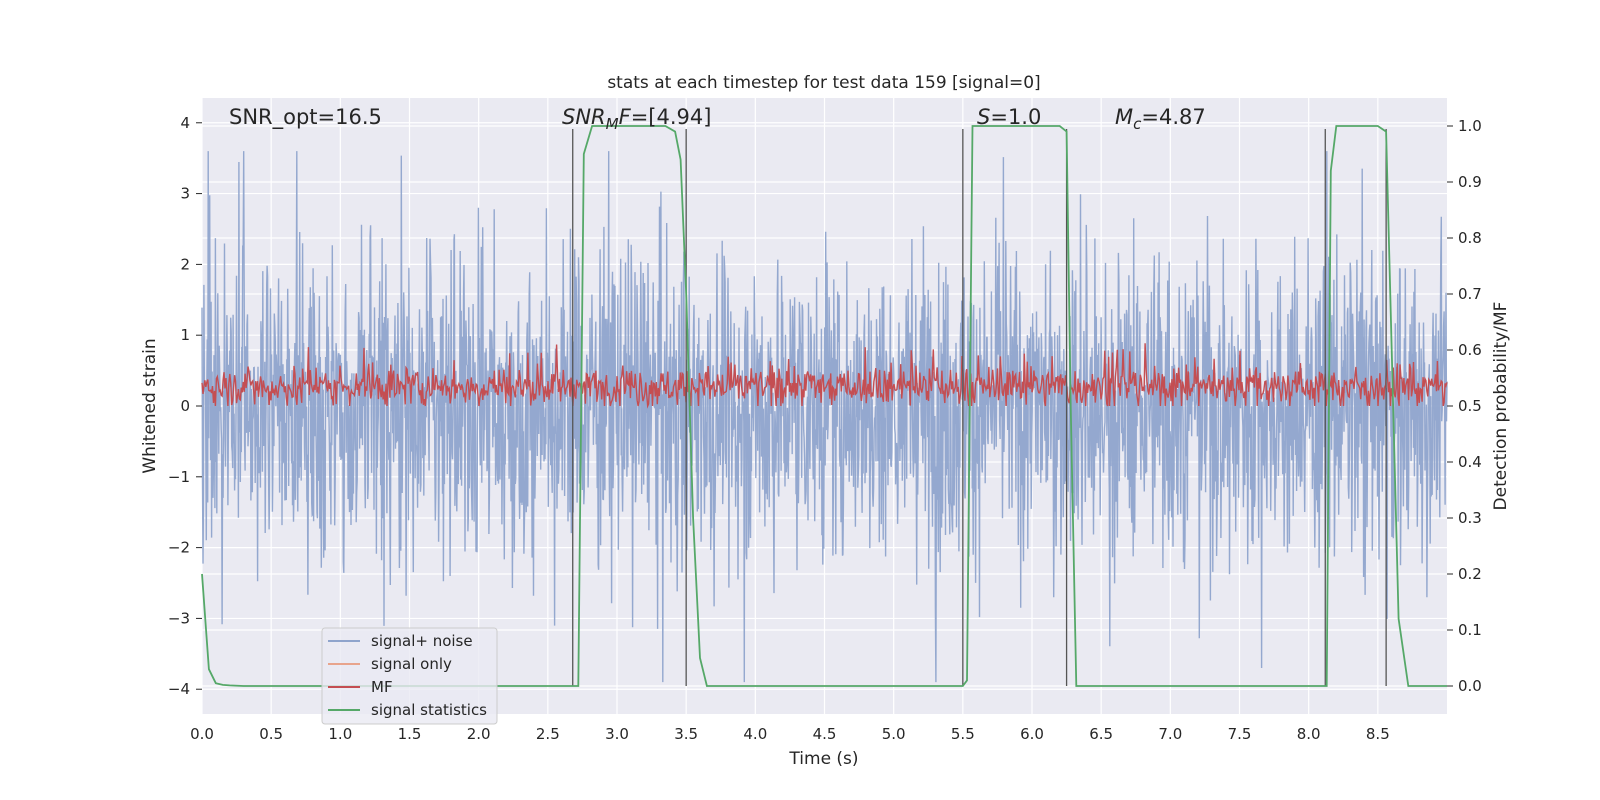 The height and width of the screenshot is (800, 1600). Describe the element at coordinates (963, 734) in the screenshot. I see `x-tick-label: 5.5` at that location.